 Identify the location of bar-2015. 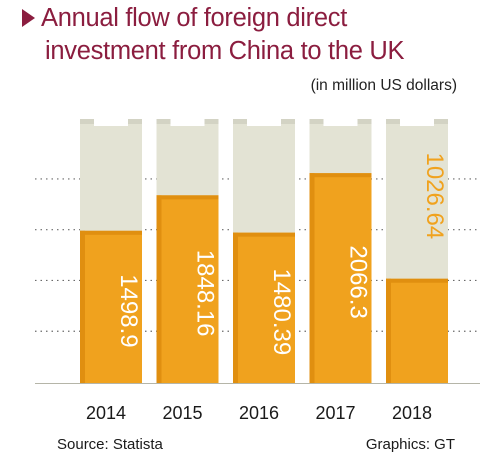
(187, 289).